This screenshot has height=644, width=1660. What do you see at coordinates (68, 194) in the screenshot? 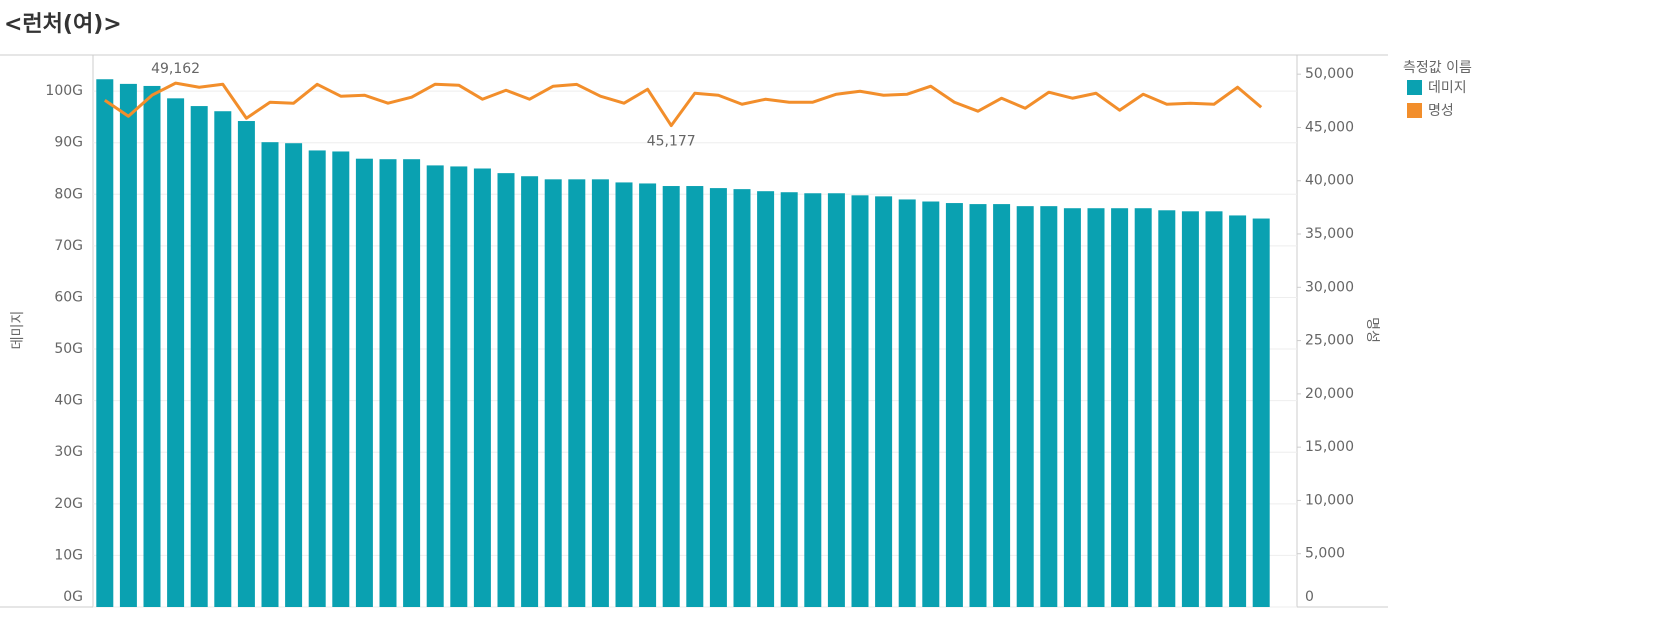
I see `y-tick-label: 80G` at bounding box center [68, 194].